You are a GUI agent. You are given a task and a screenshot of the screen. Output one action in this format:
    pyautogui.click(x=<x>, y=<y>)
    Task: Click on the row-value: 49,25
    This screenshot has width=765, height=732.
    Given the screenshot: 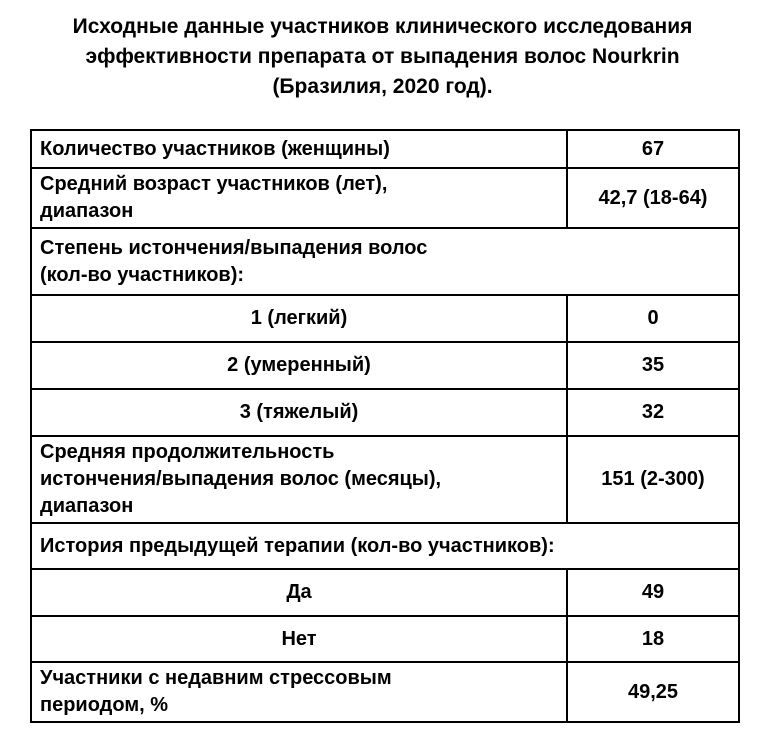 What is the action you would take?
    pyautogui.click(x=653, y=692)
    